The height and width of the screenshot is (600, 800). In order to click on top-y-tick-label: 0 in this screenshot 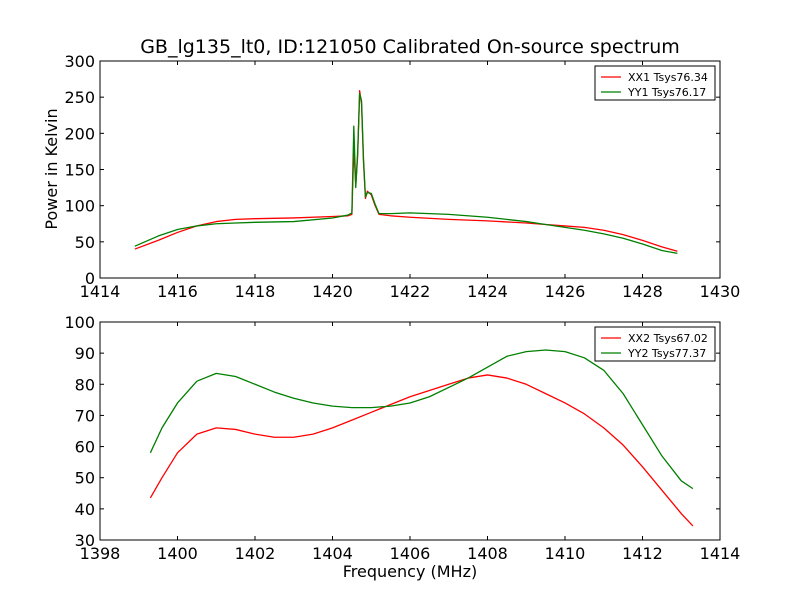, I will do `click(90, 278)`.